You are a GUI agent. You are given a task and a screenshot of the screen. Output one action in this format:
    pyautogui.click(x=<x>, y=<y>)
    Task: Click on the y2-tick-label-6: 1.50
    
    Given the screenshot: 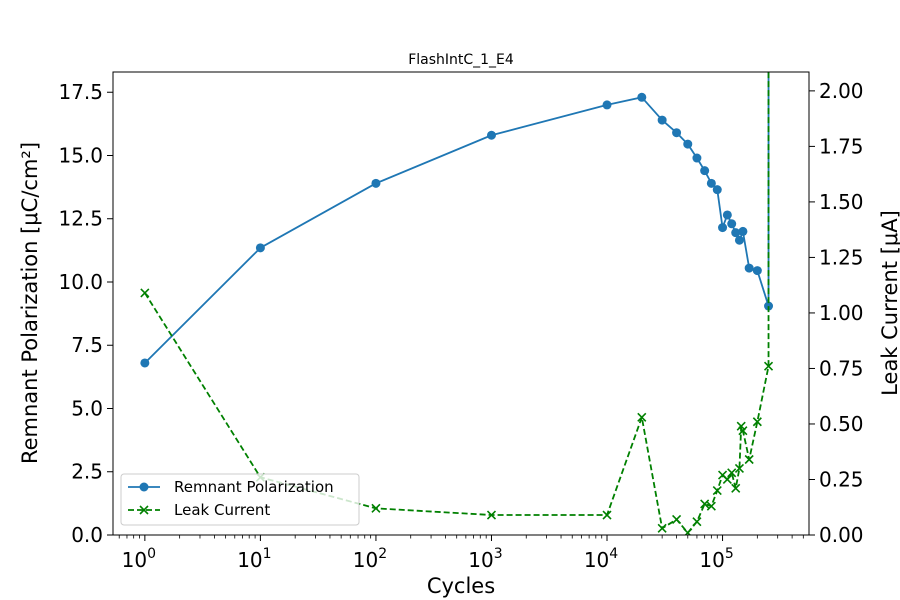 What is the action you would take?
    pyautogui.click(x=841, y=202)
    